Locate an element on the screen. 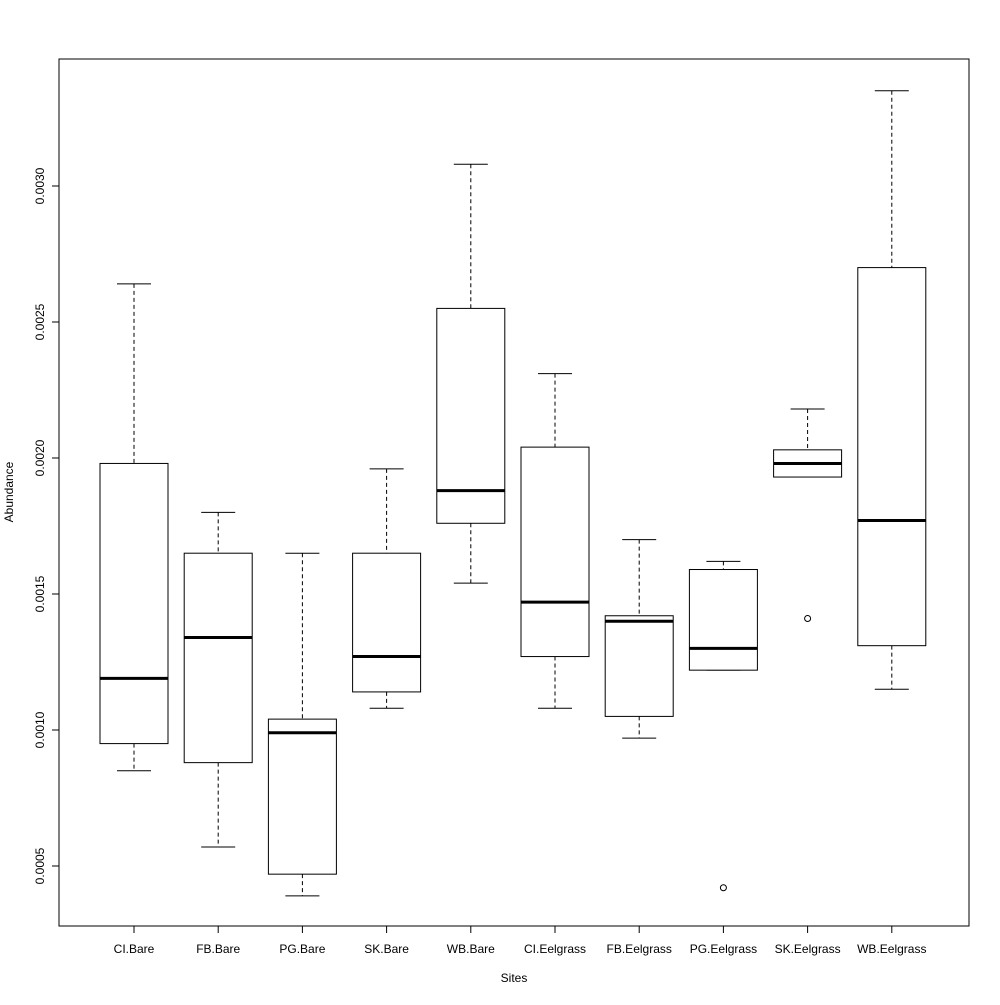  y-tick-label: 0.0025 is located at coordinates (40, 321).